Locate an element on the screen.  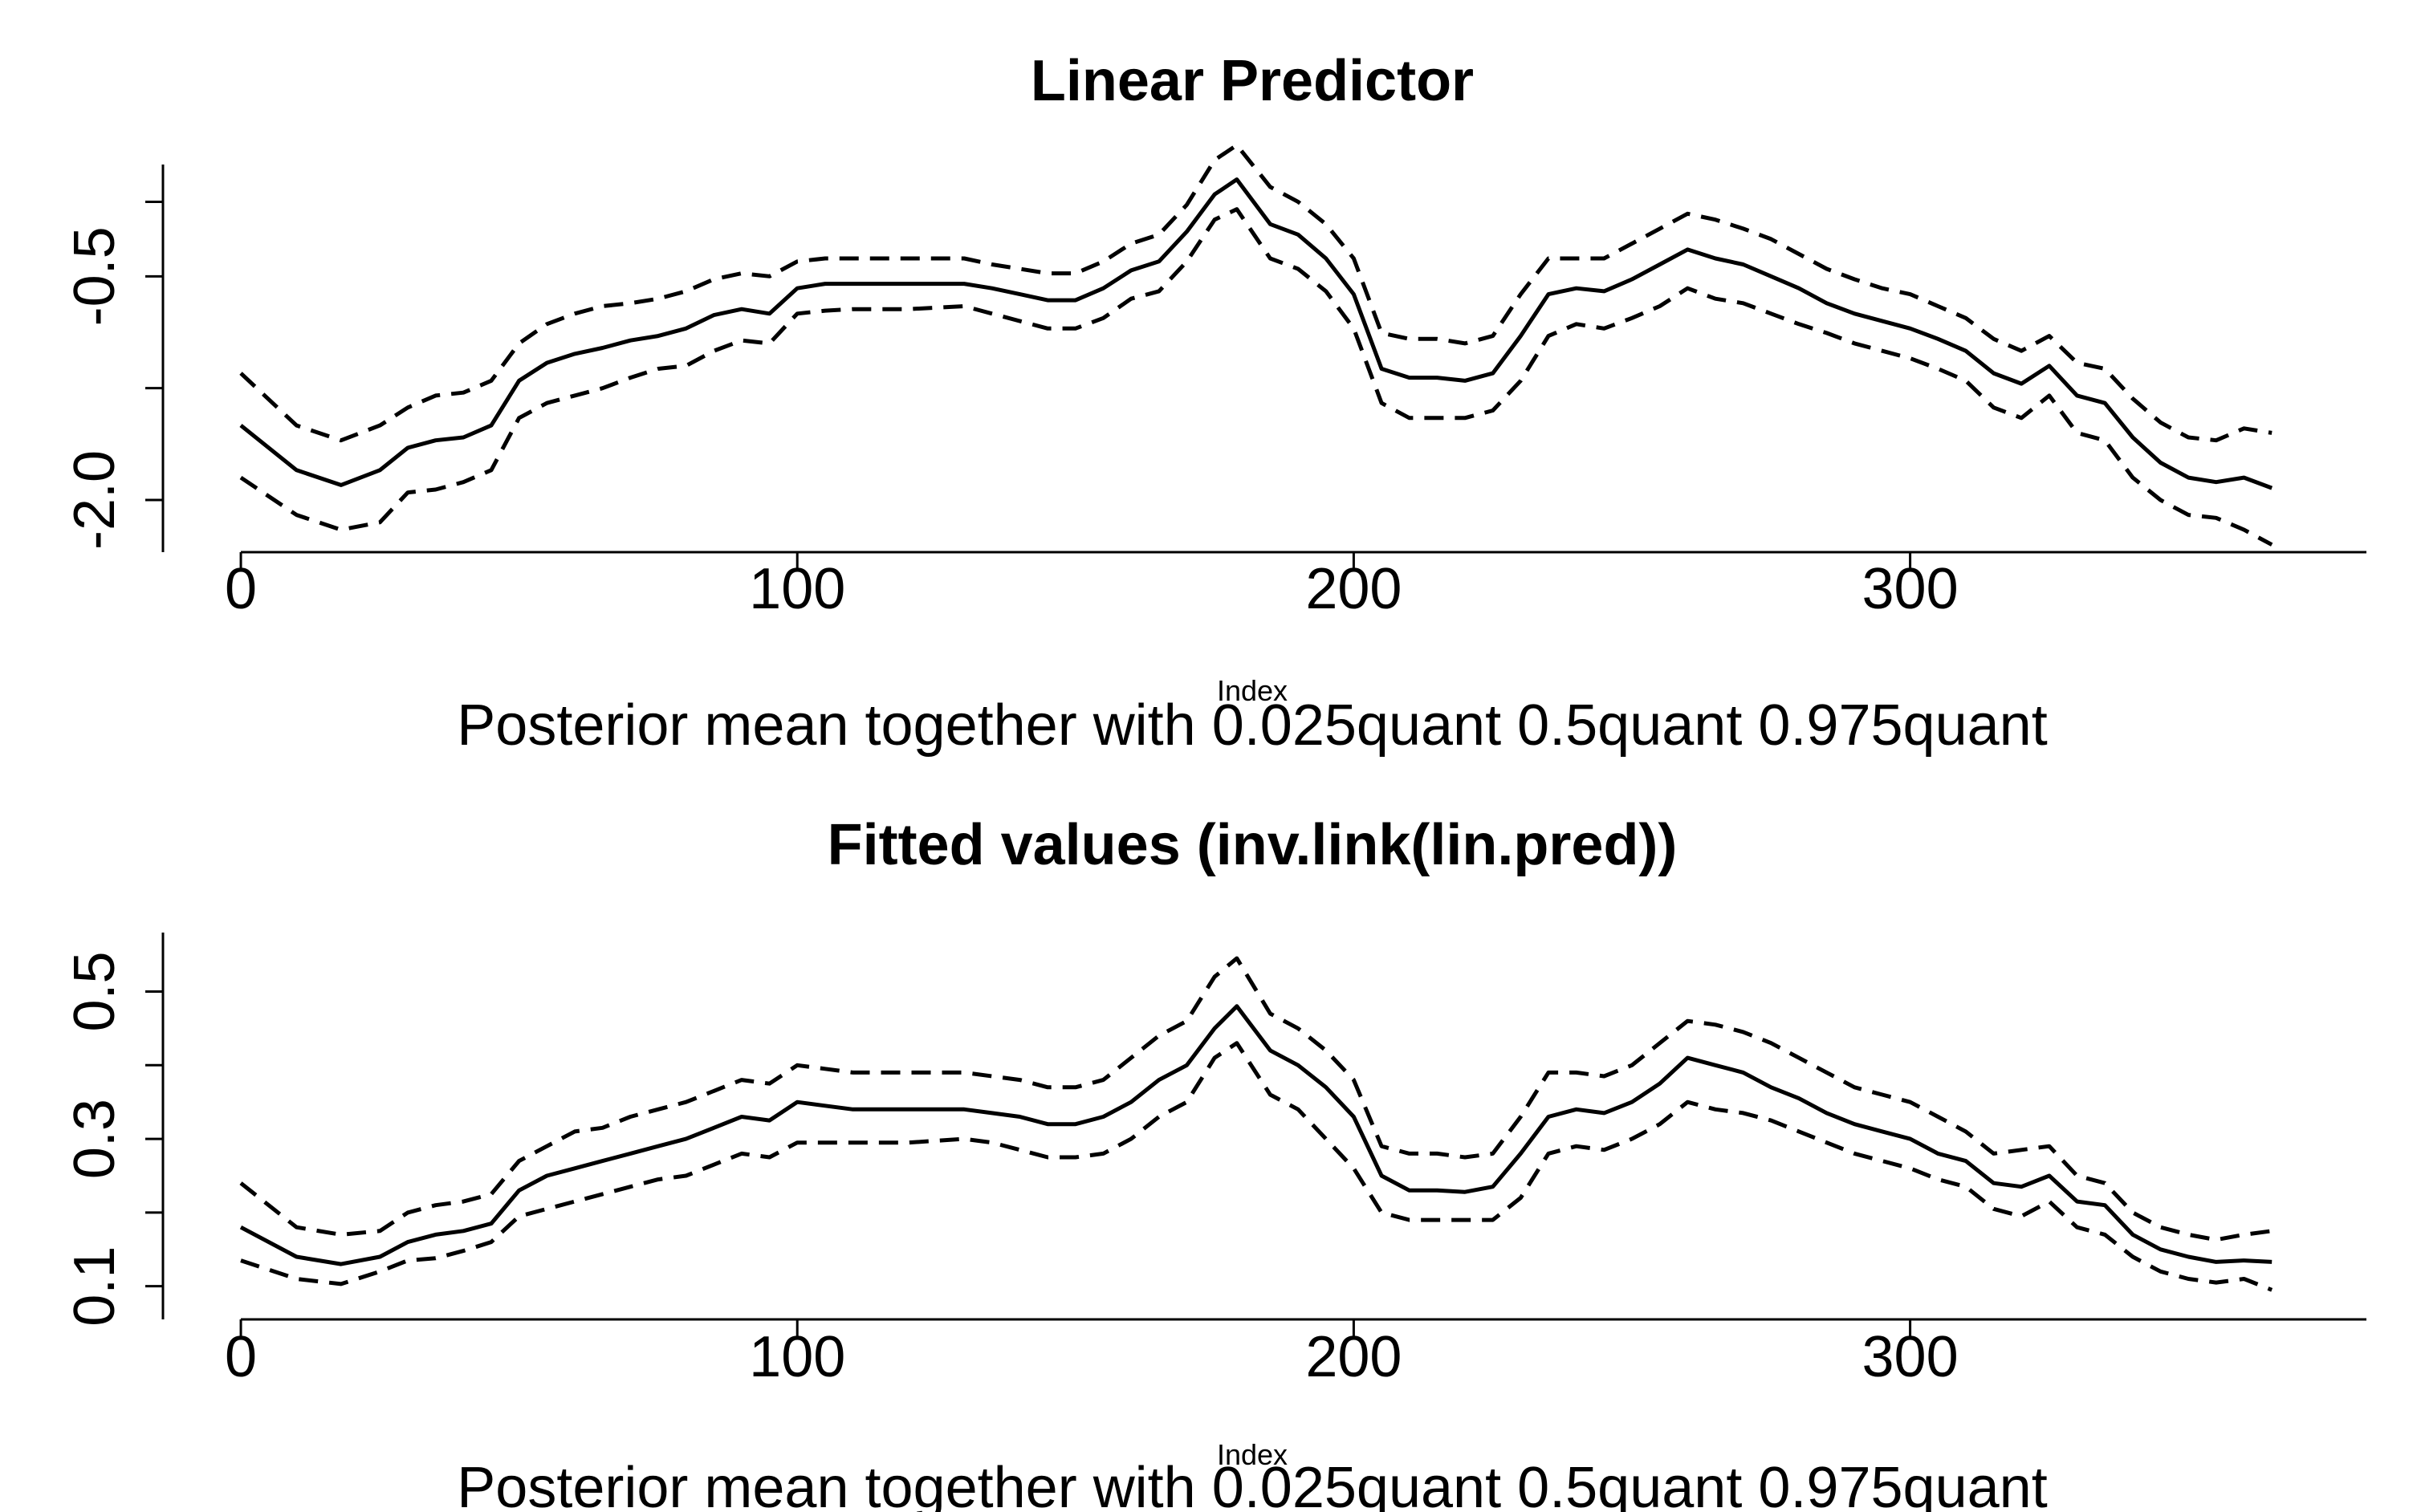
y-tick-label: 0.1 is located at coordinates (95, 1286).